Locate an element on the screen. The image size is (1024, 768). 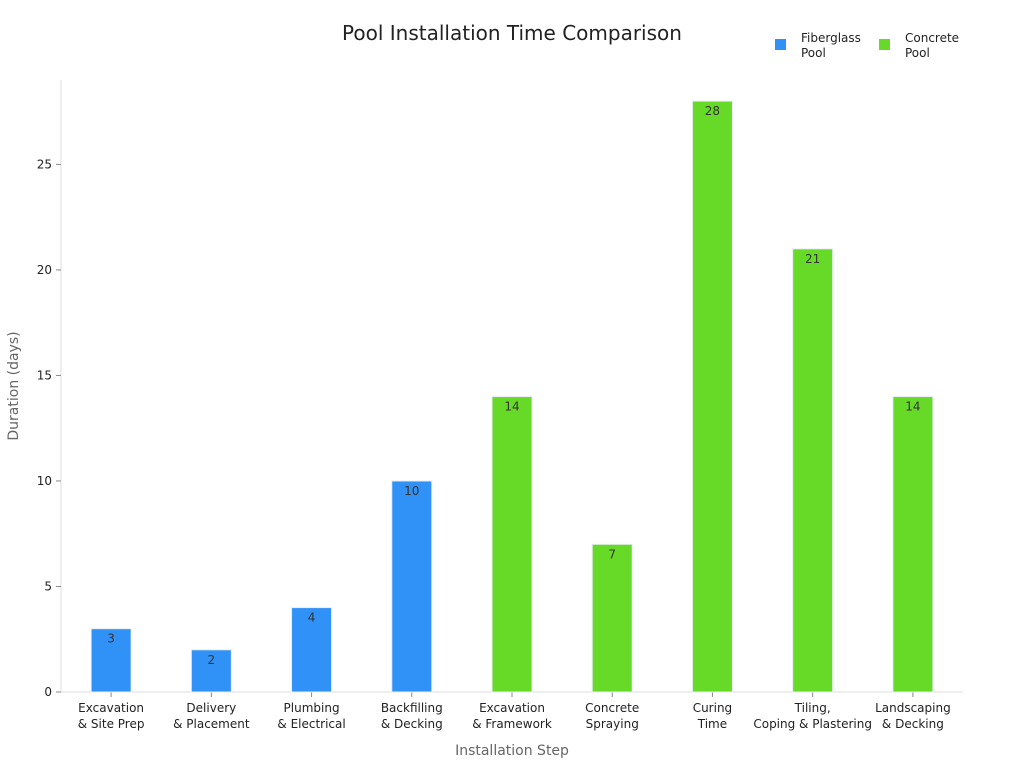
bar-value-label: 3 is located at coordinates (111, 639).